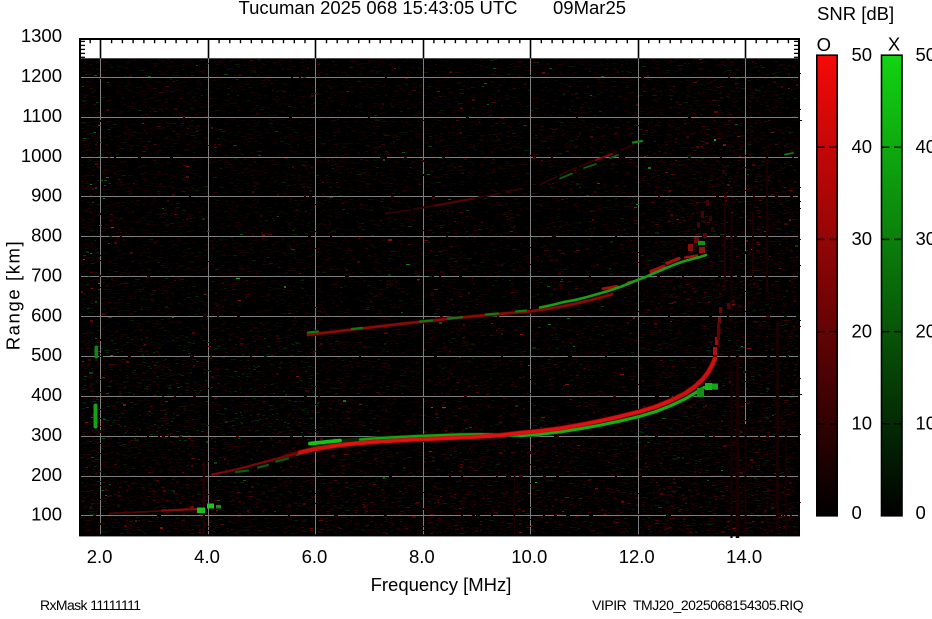 Image resolution: width=932 pixels, height=619 pixels. I want to click on svg-text: 800, so click(46, 235).